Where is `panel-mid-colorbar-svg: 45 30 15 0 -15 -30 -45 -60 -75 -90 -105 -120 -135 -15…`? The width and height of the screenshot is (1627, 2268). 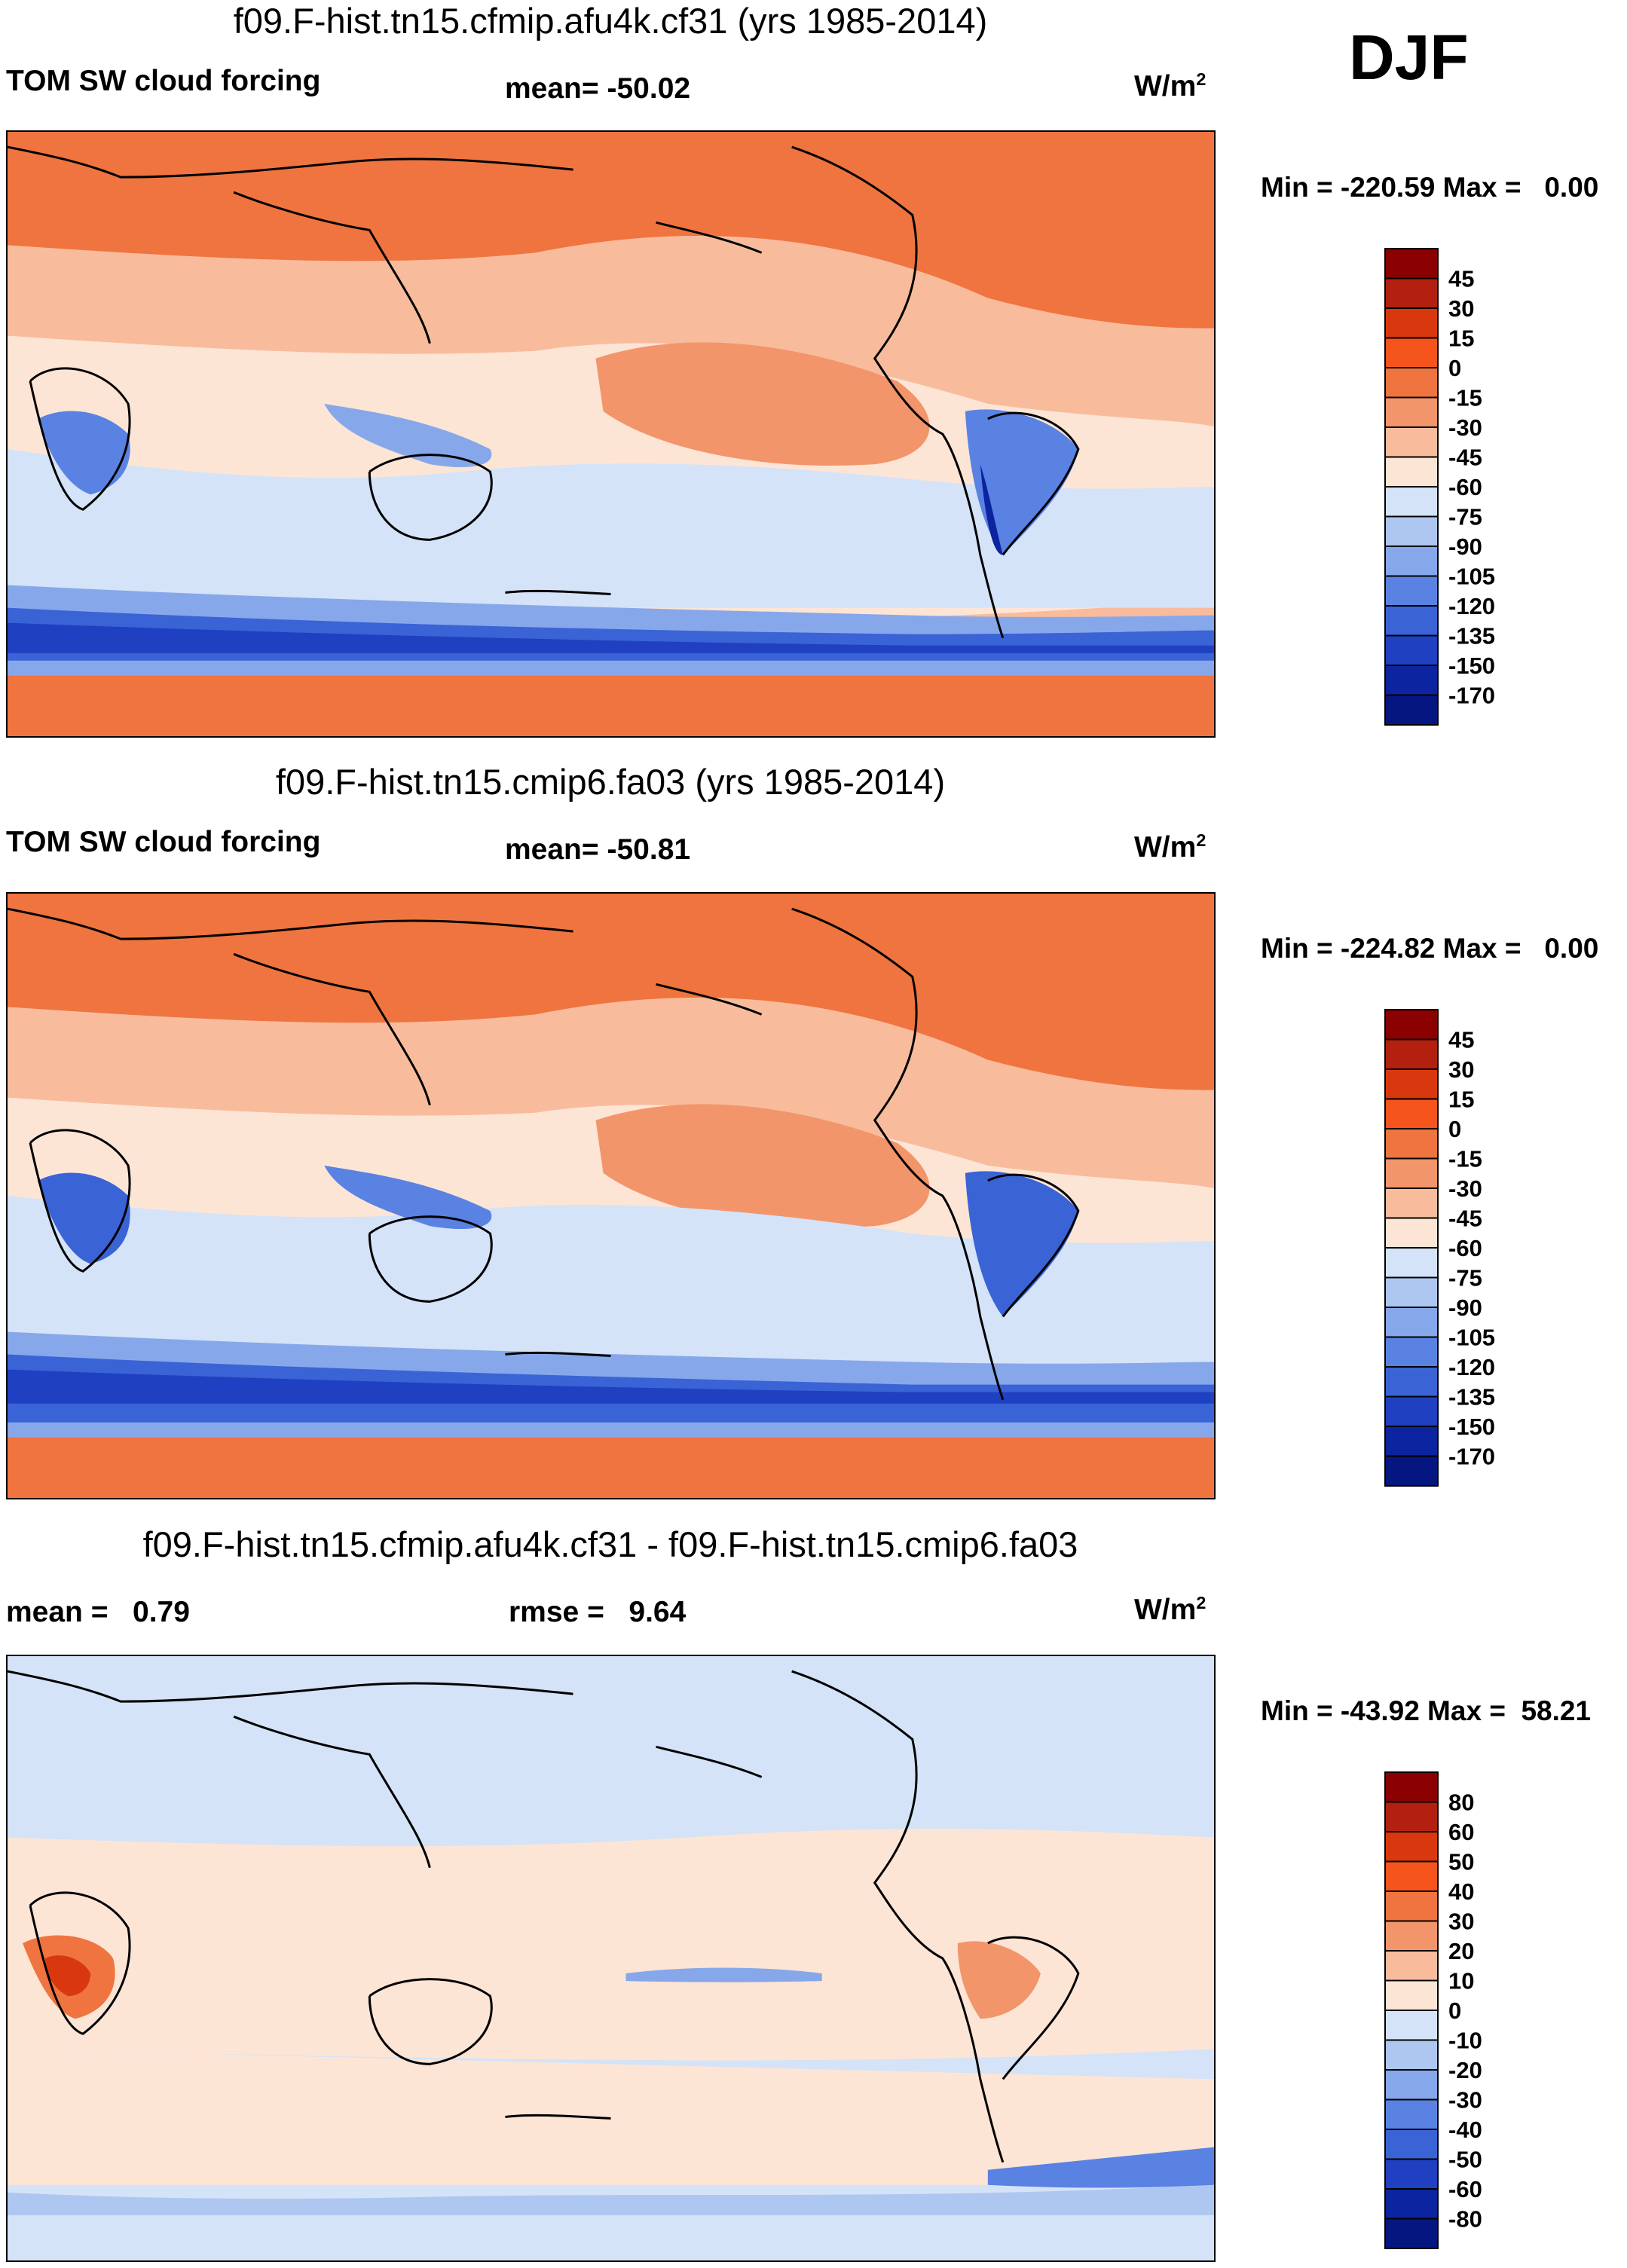
panel-mid-colorbar-svg: 45 30 15 0 -15 -30 -45 -60 -75 -90 -105 -120 -135 -15… is located at coordinates (1439, 1248).